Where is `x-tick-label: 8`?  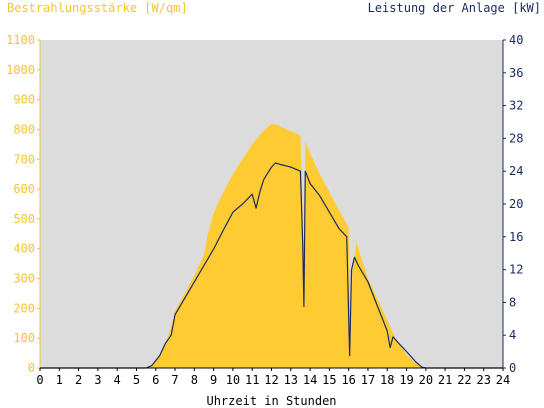
x-tick-label: 8 is located at coordinates (194, 380).